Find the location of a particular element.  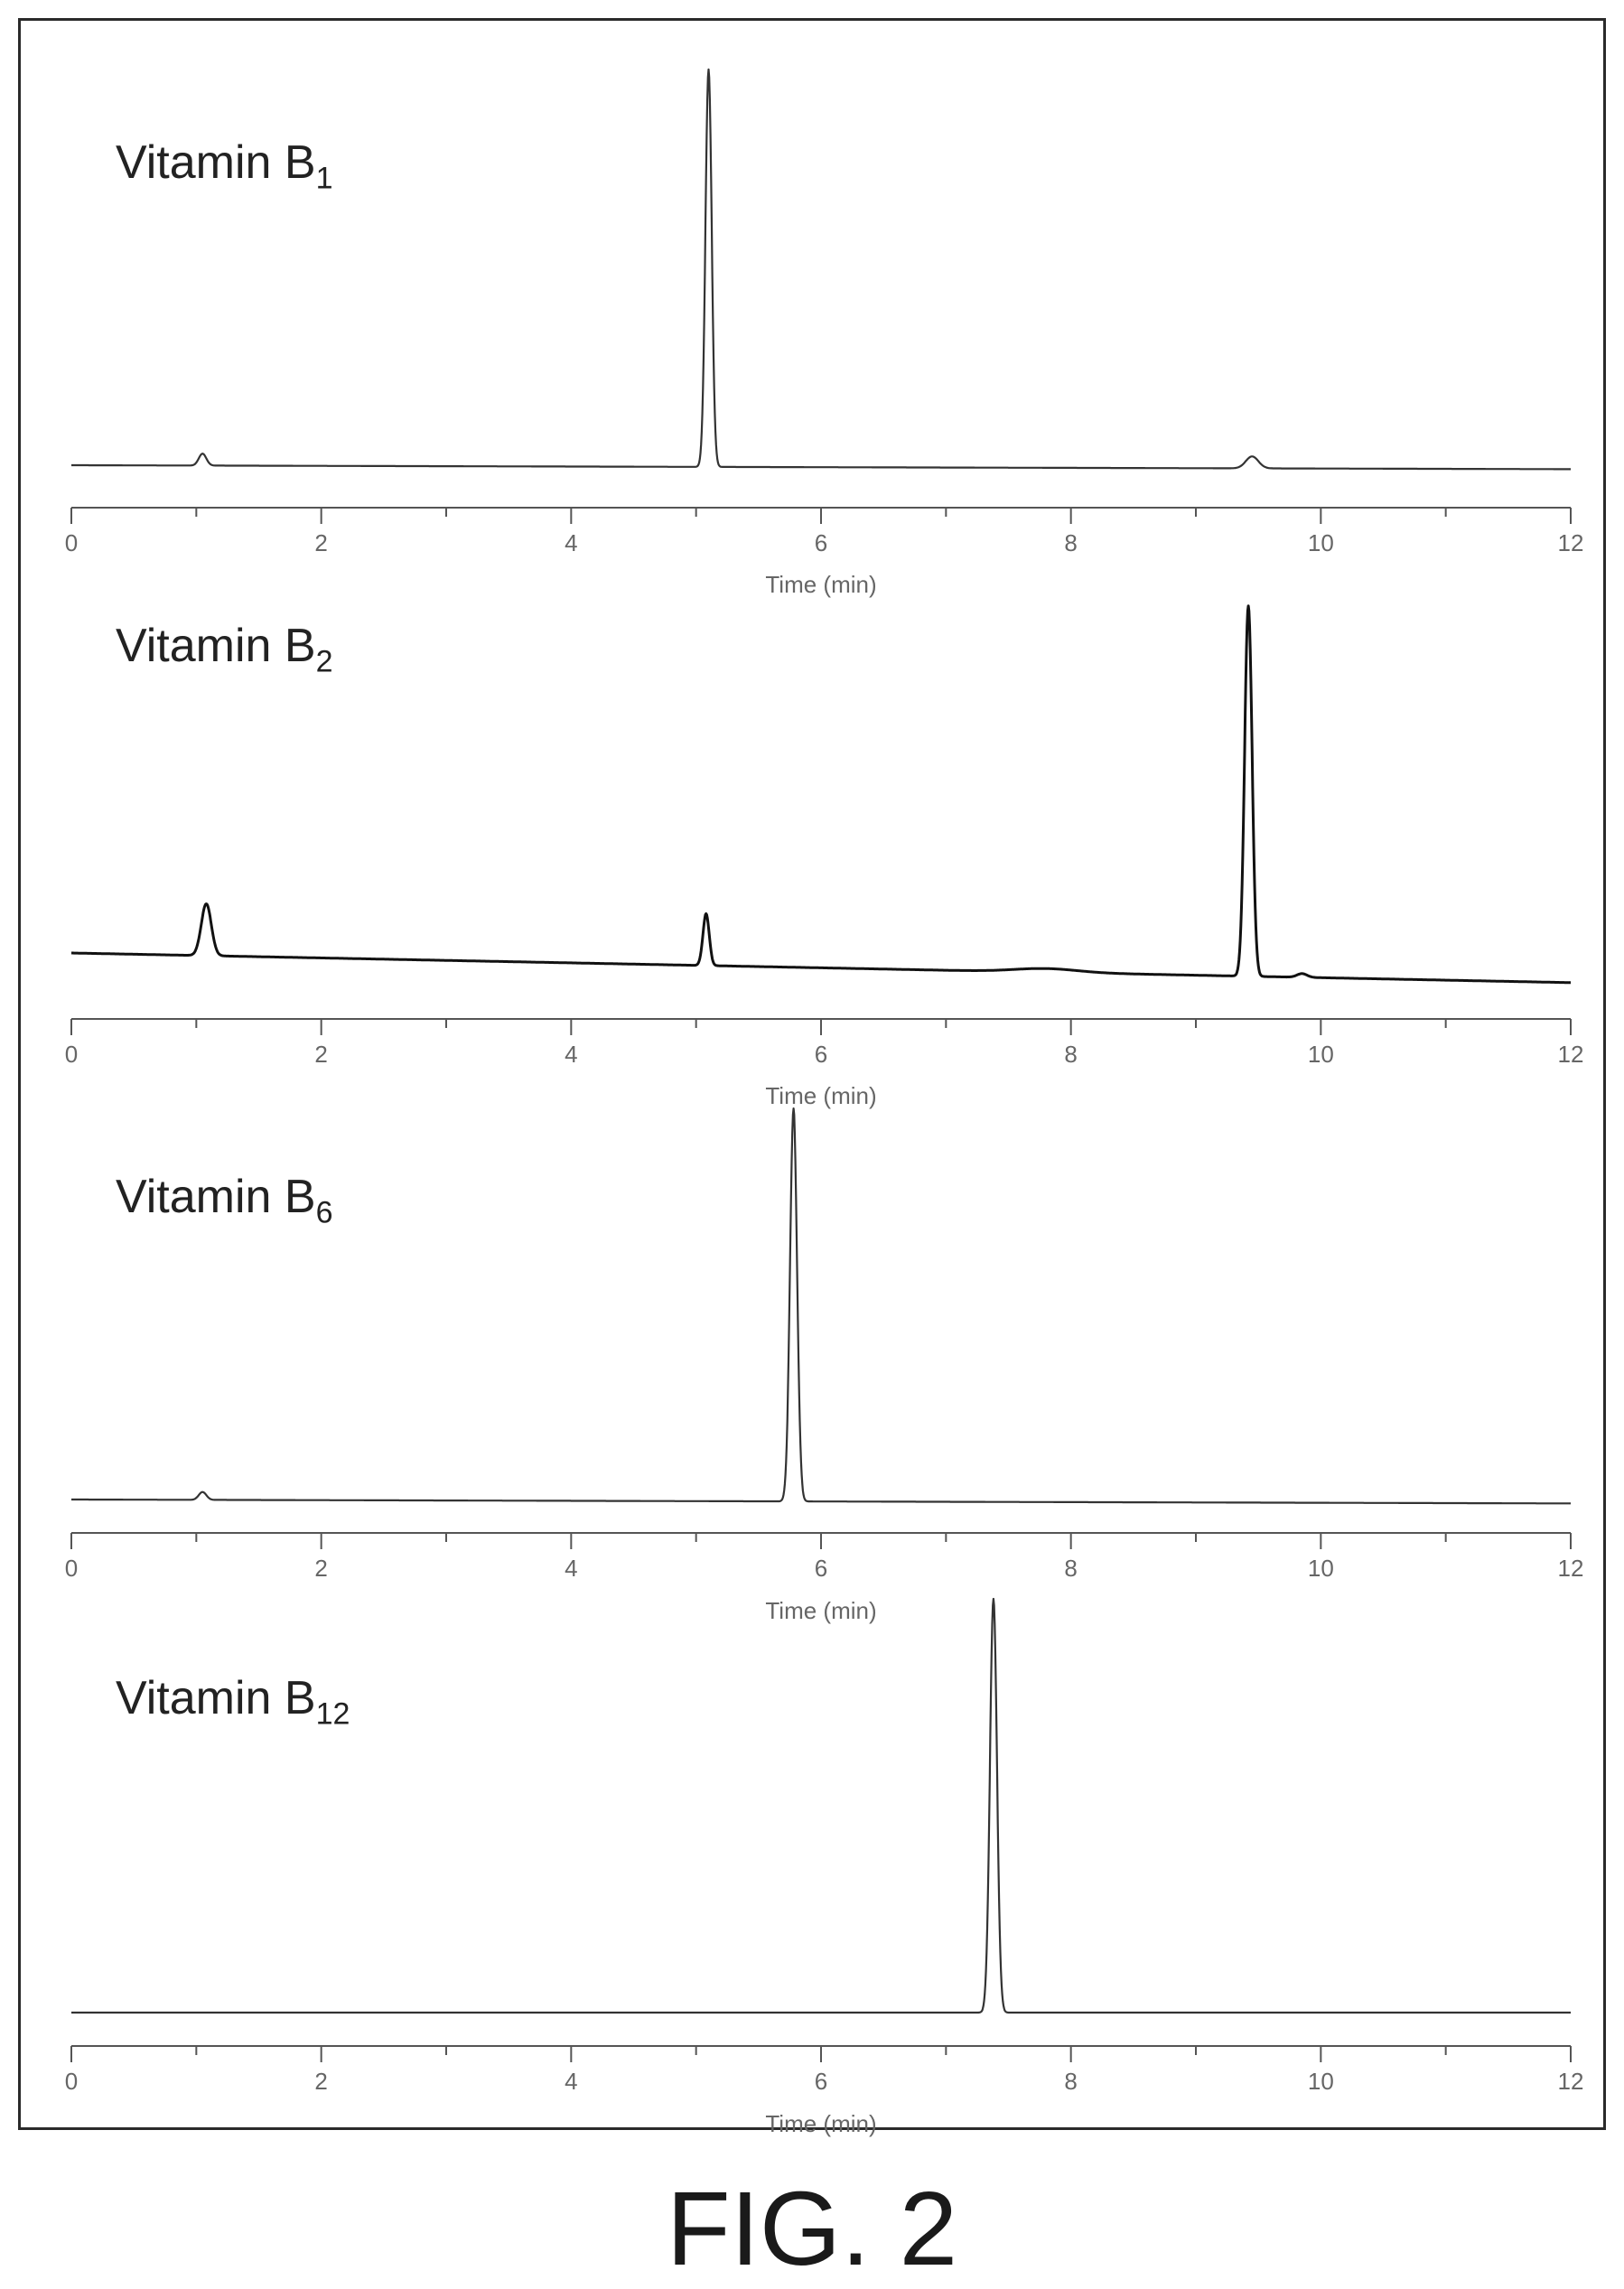

panel-label-b1: Vitamin B1 is located at coordinates (224, 165).